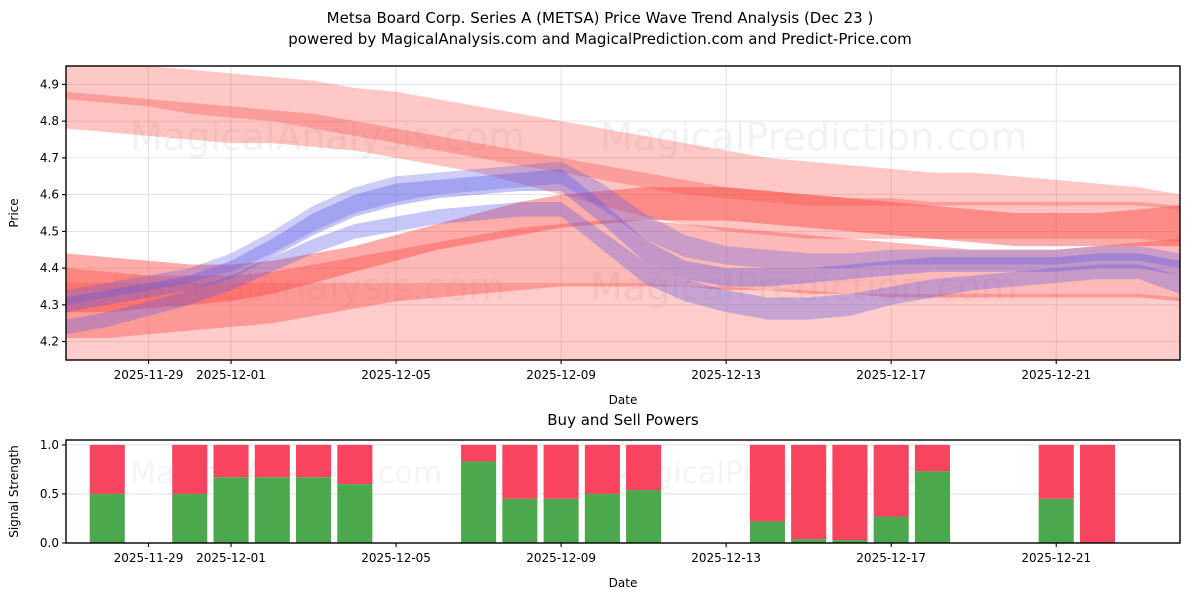 The image size is (1200, 600). What do you see at coordinates (623, 420) in the screenshot?
I see `panel-title: Buy and Sell Powers` at bounding box center [623, 420].